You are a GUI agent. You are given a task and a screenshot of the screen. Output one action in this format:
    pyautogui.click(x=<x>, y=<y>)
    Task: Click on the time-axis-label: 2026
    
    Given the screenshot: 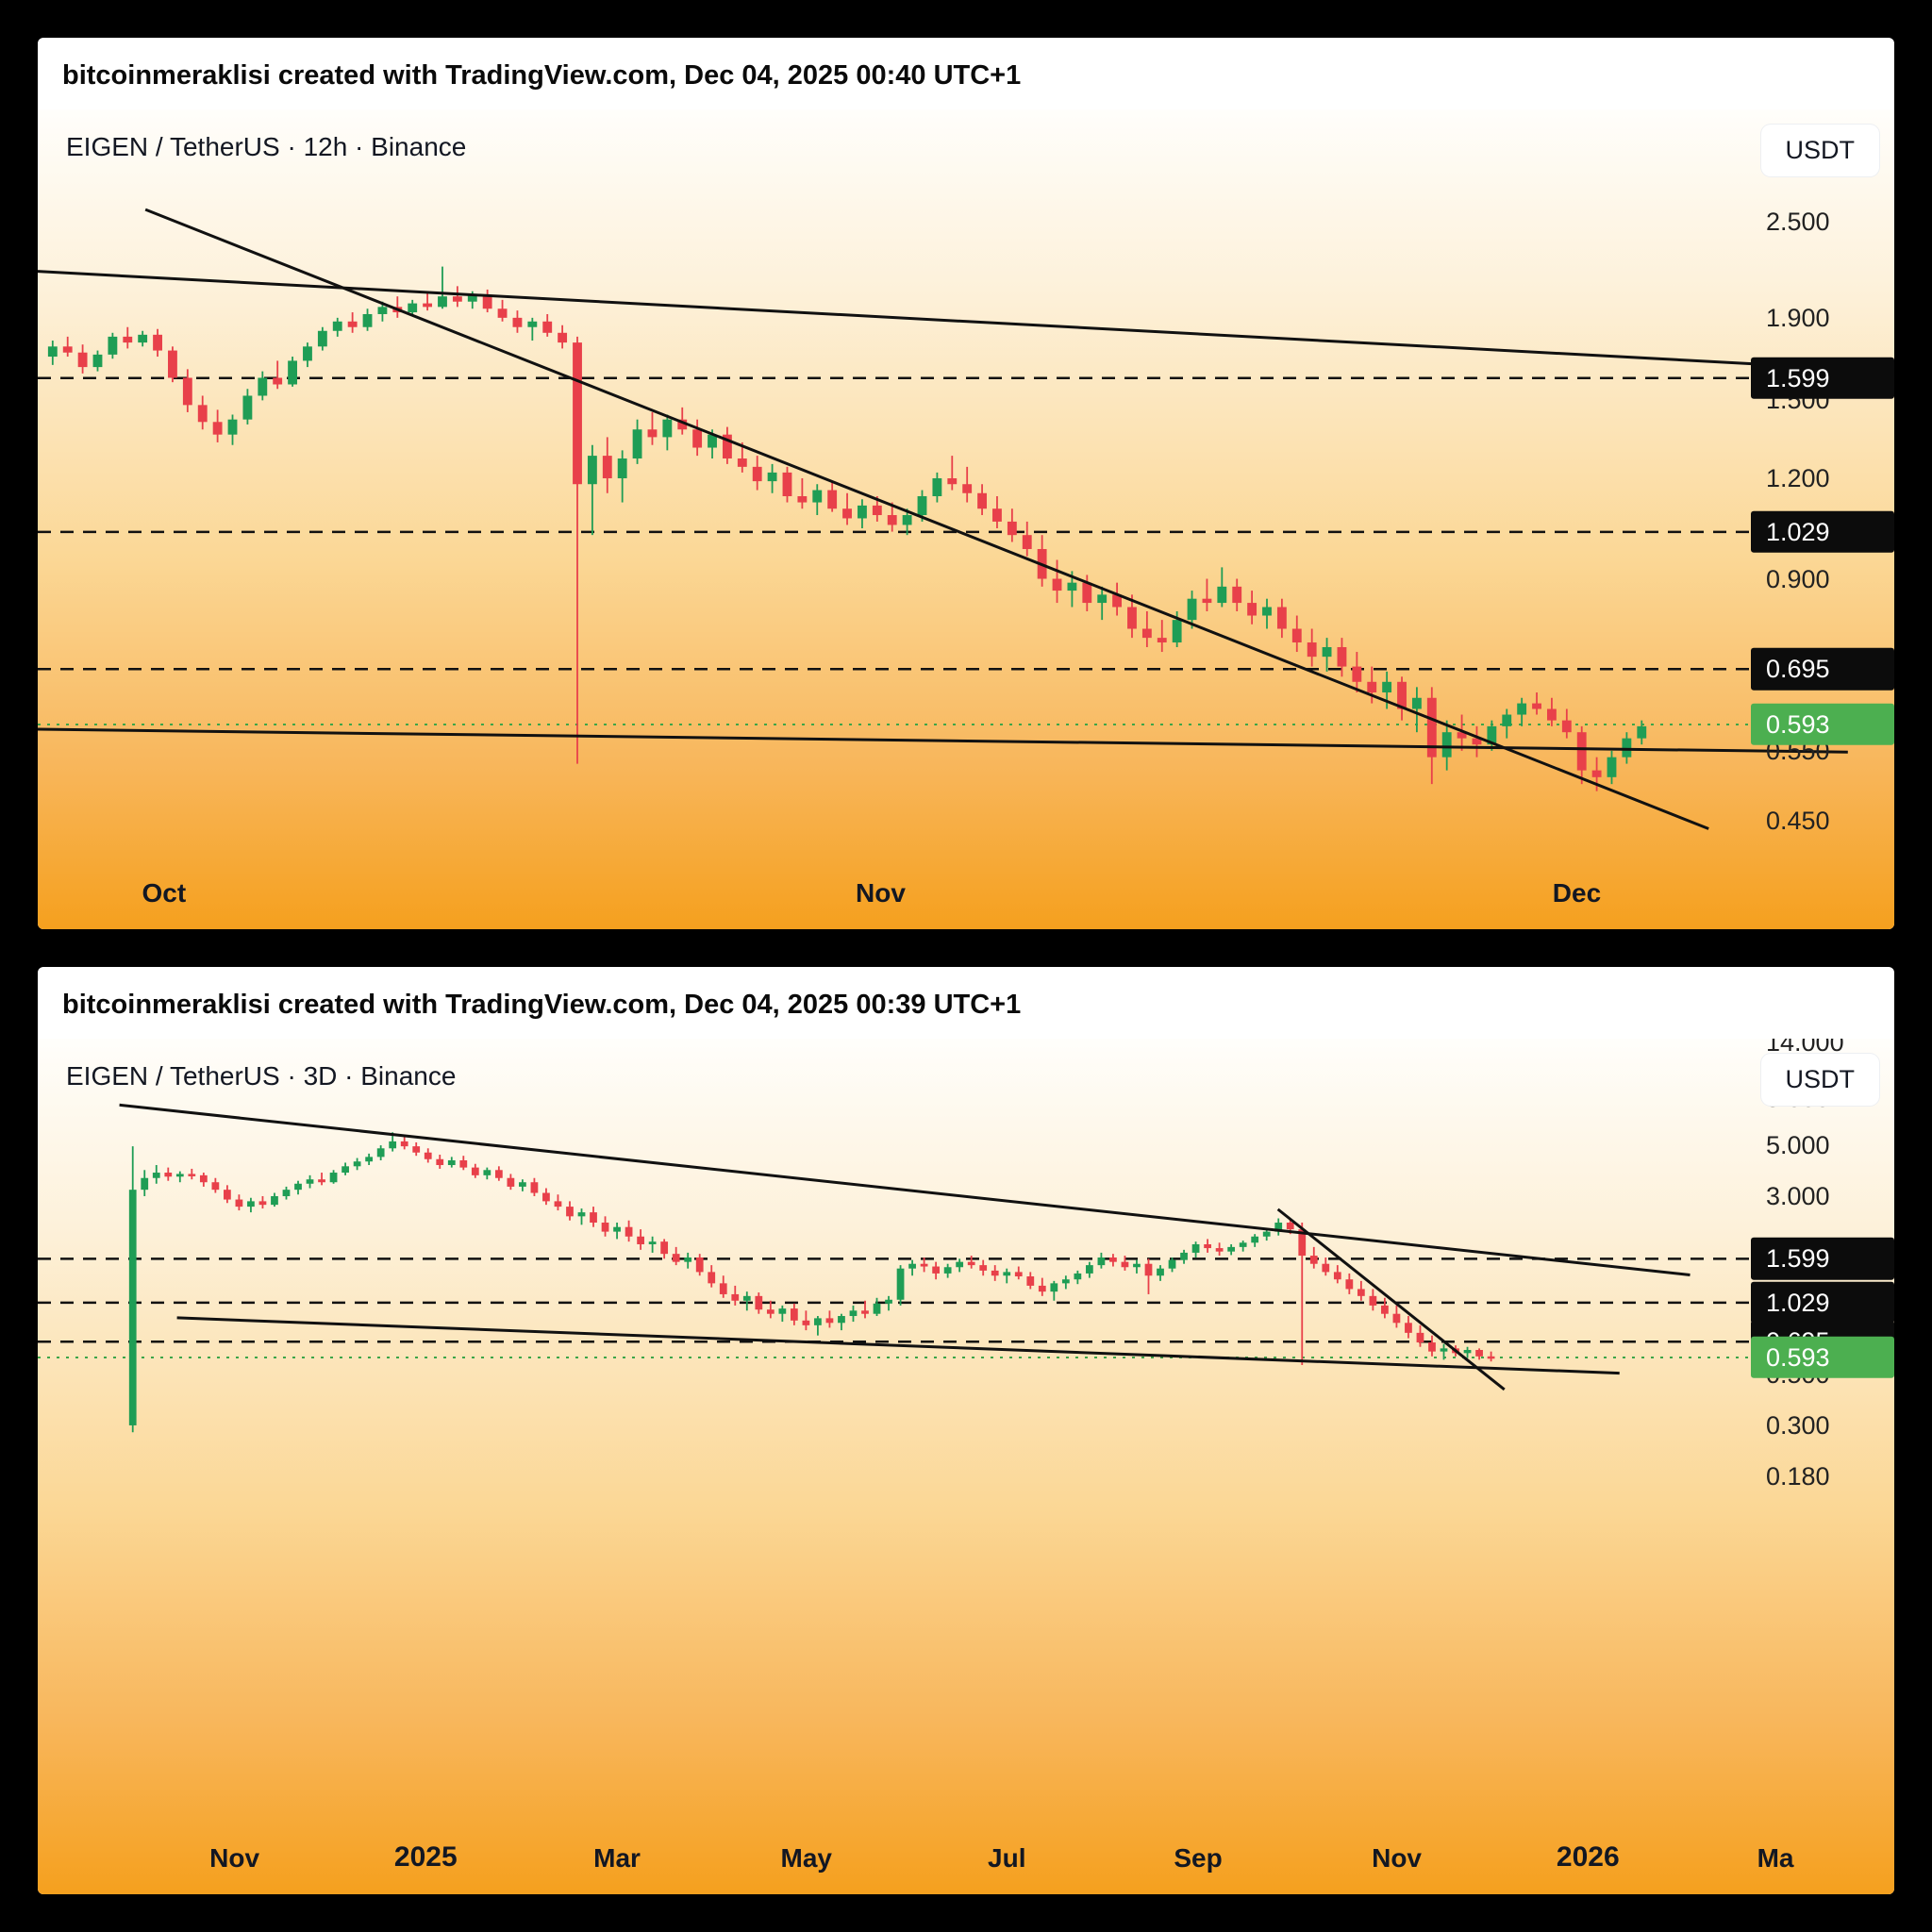 What is the action you would take?
    pyautogui.click(x=1588, y=1857)
    